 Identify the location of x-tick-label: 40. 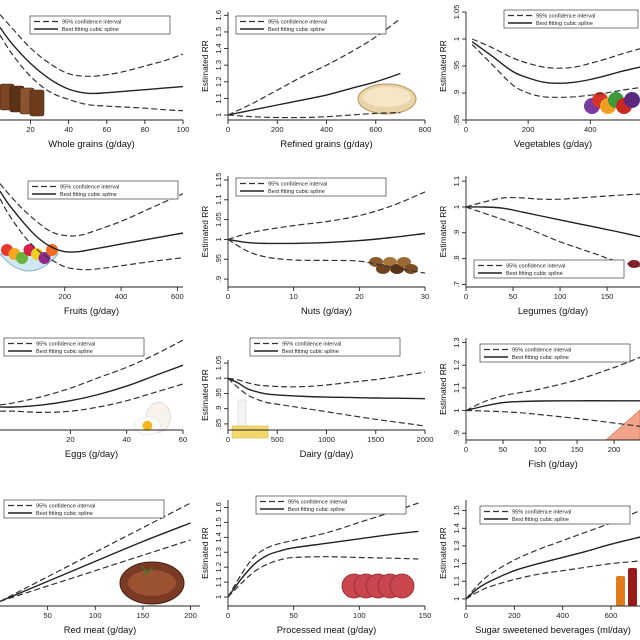
(68, 129).